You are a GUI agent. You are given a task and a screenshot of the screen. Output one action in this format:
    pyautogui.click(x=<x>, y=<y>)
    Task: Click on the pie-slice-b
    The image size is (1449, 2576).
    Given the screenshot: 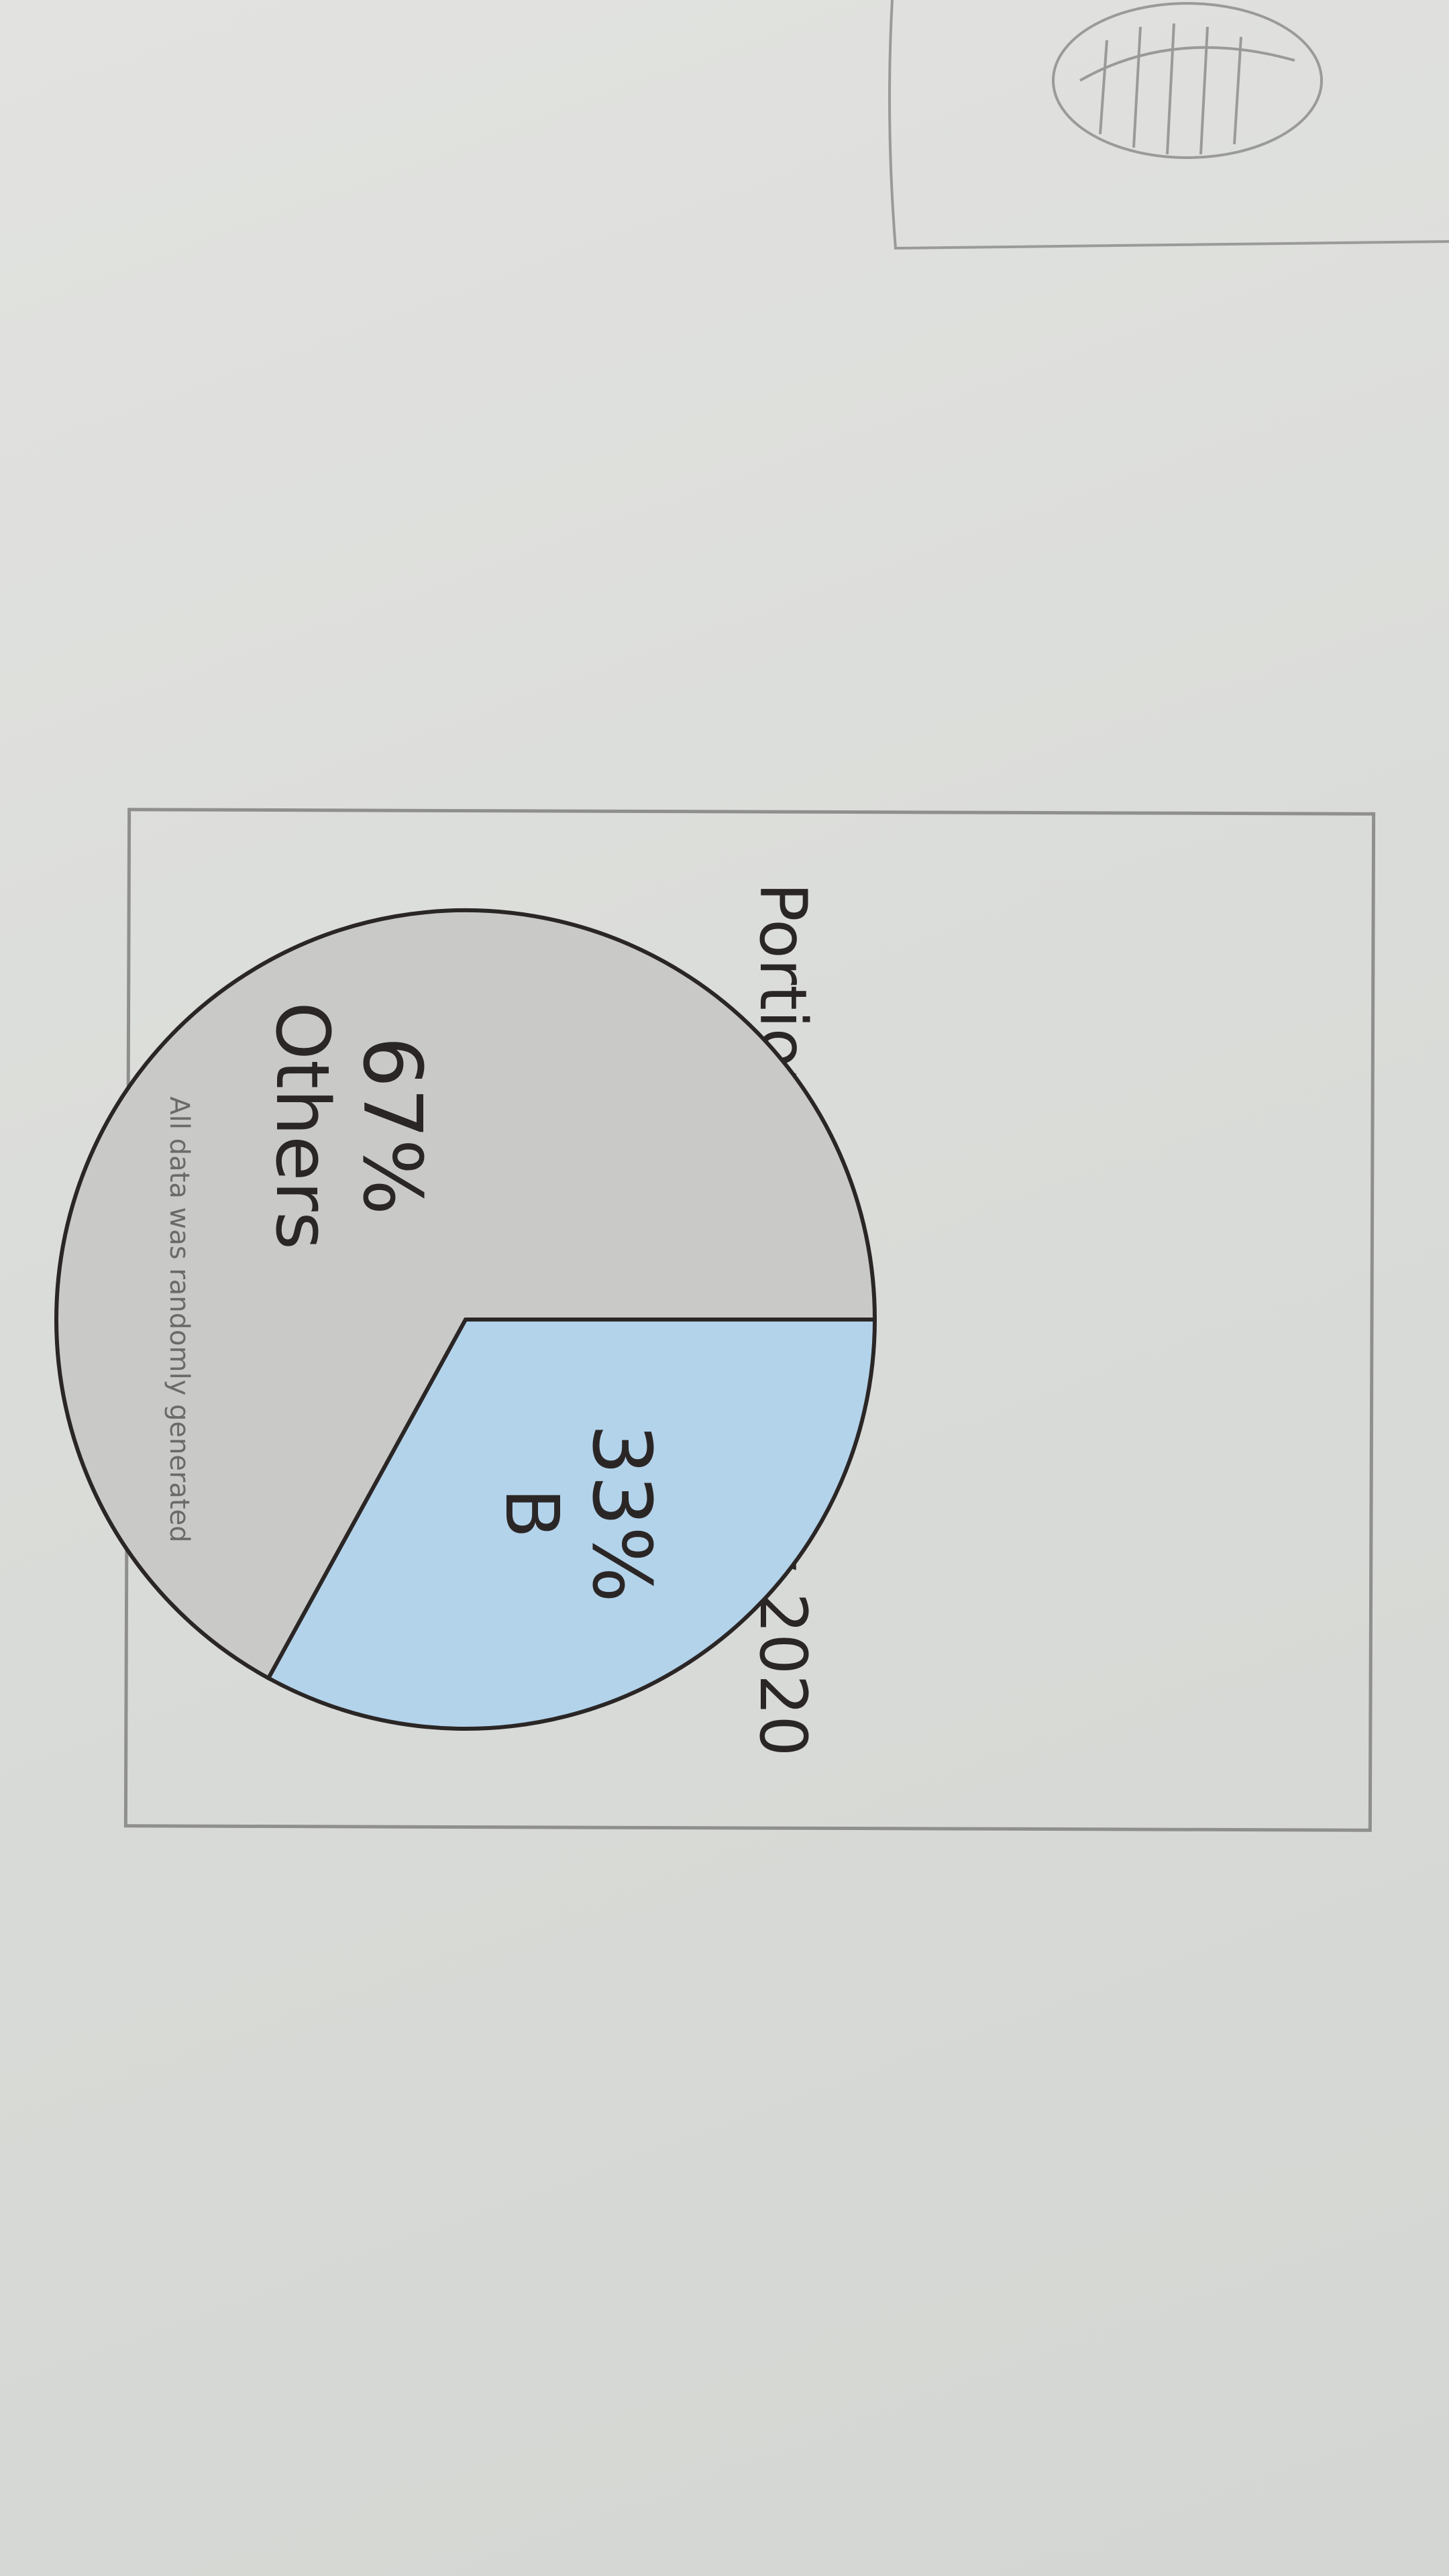 What is the action you would take?
    pyautogui.click(x=571, y=1524)
    